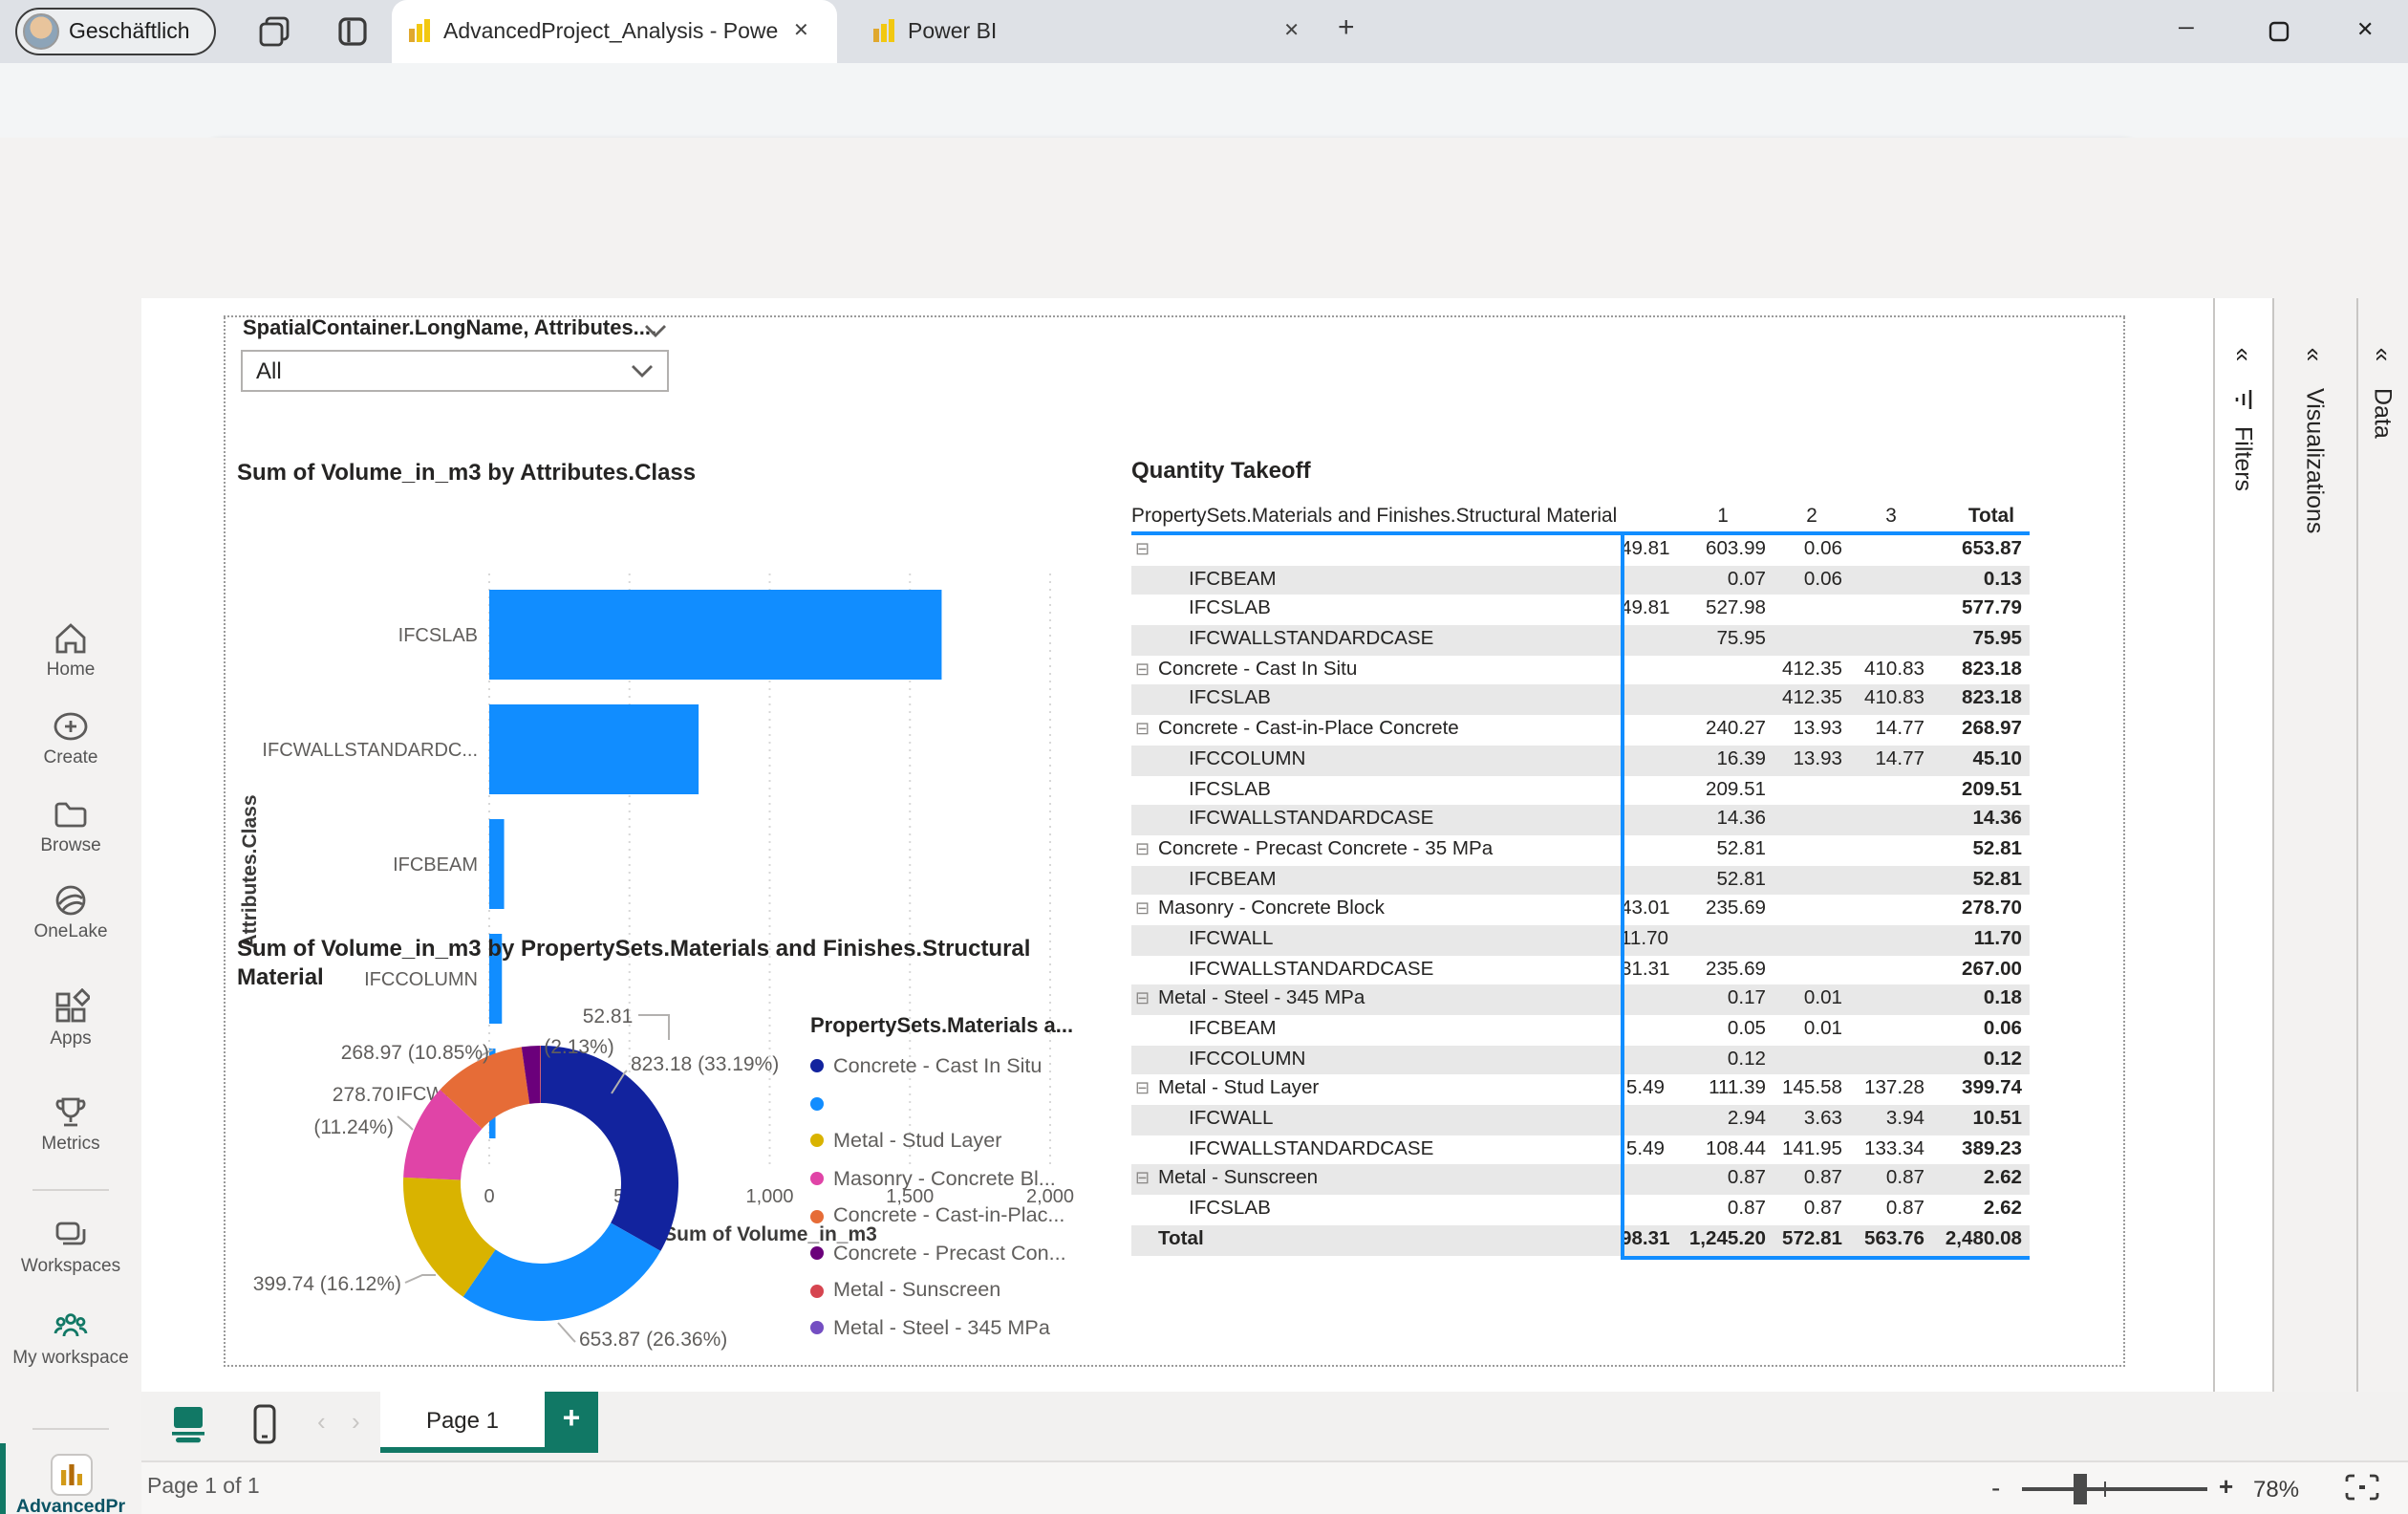 This screenshot has width=2408, height=1514. Describe the element at coordinates (1581, 820) in the screenshot. I see `table-row: IFCWALLSTANDARDCASE 14.36 14.36` at that location.